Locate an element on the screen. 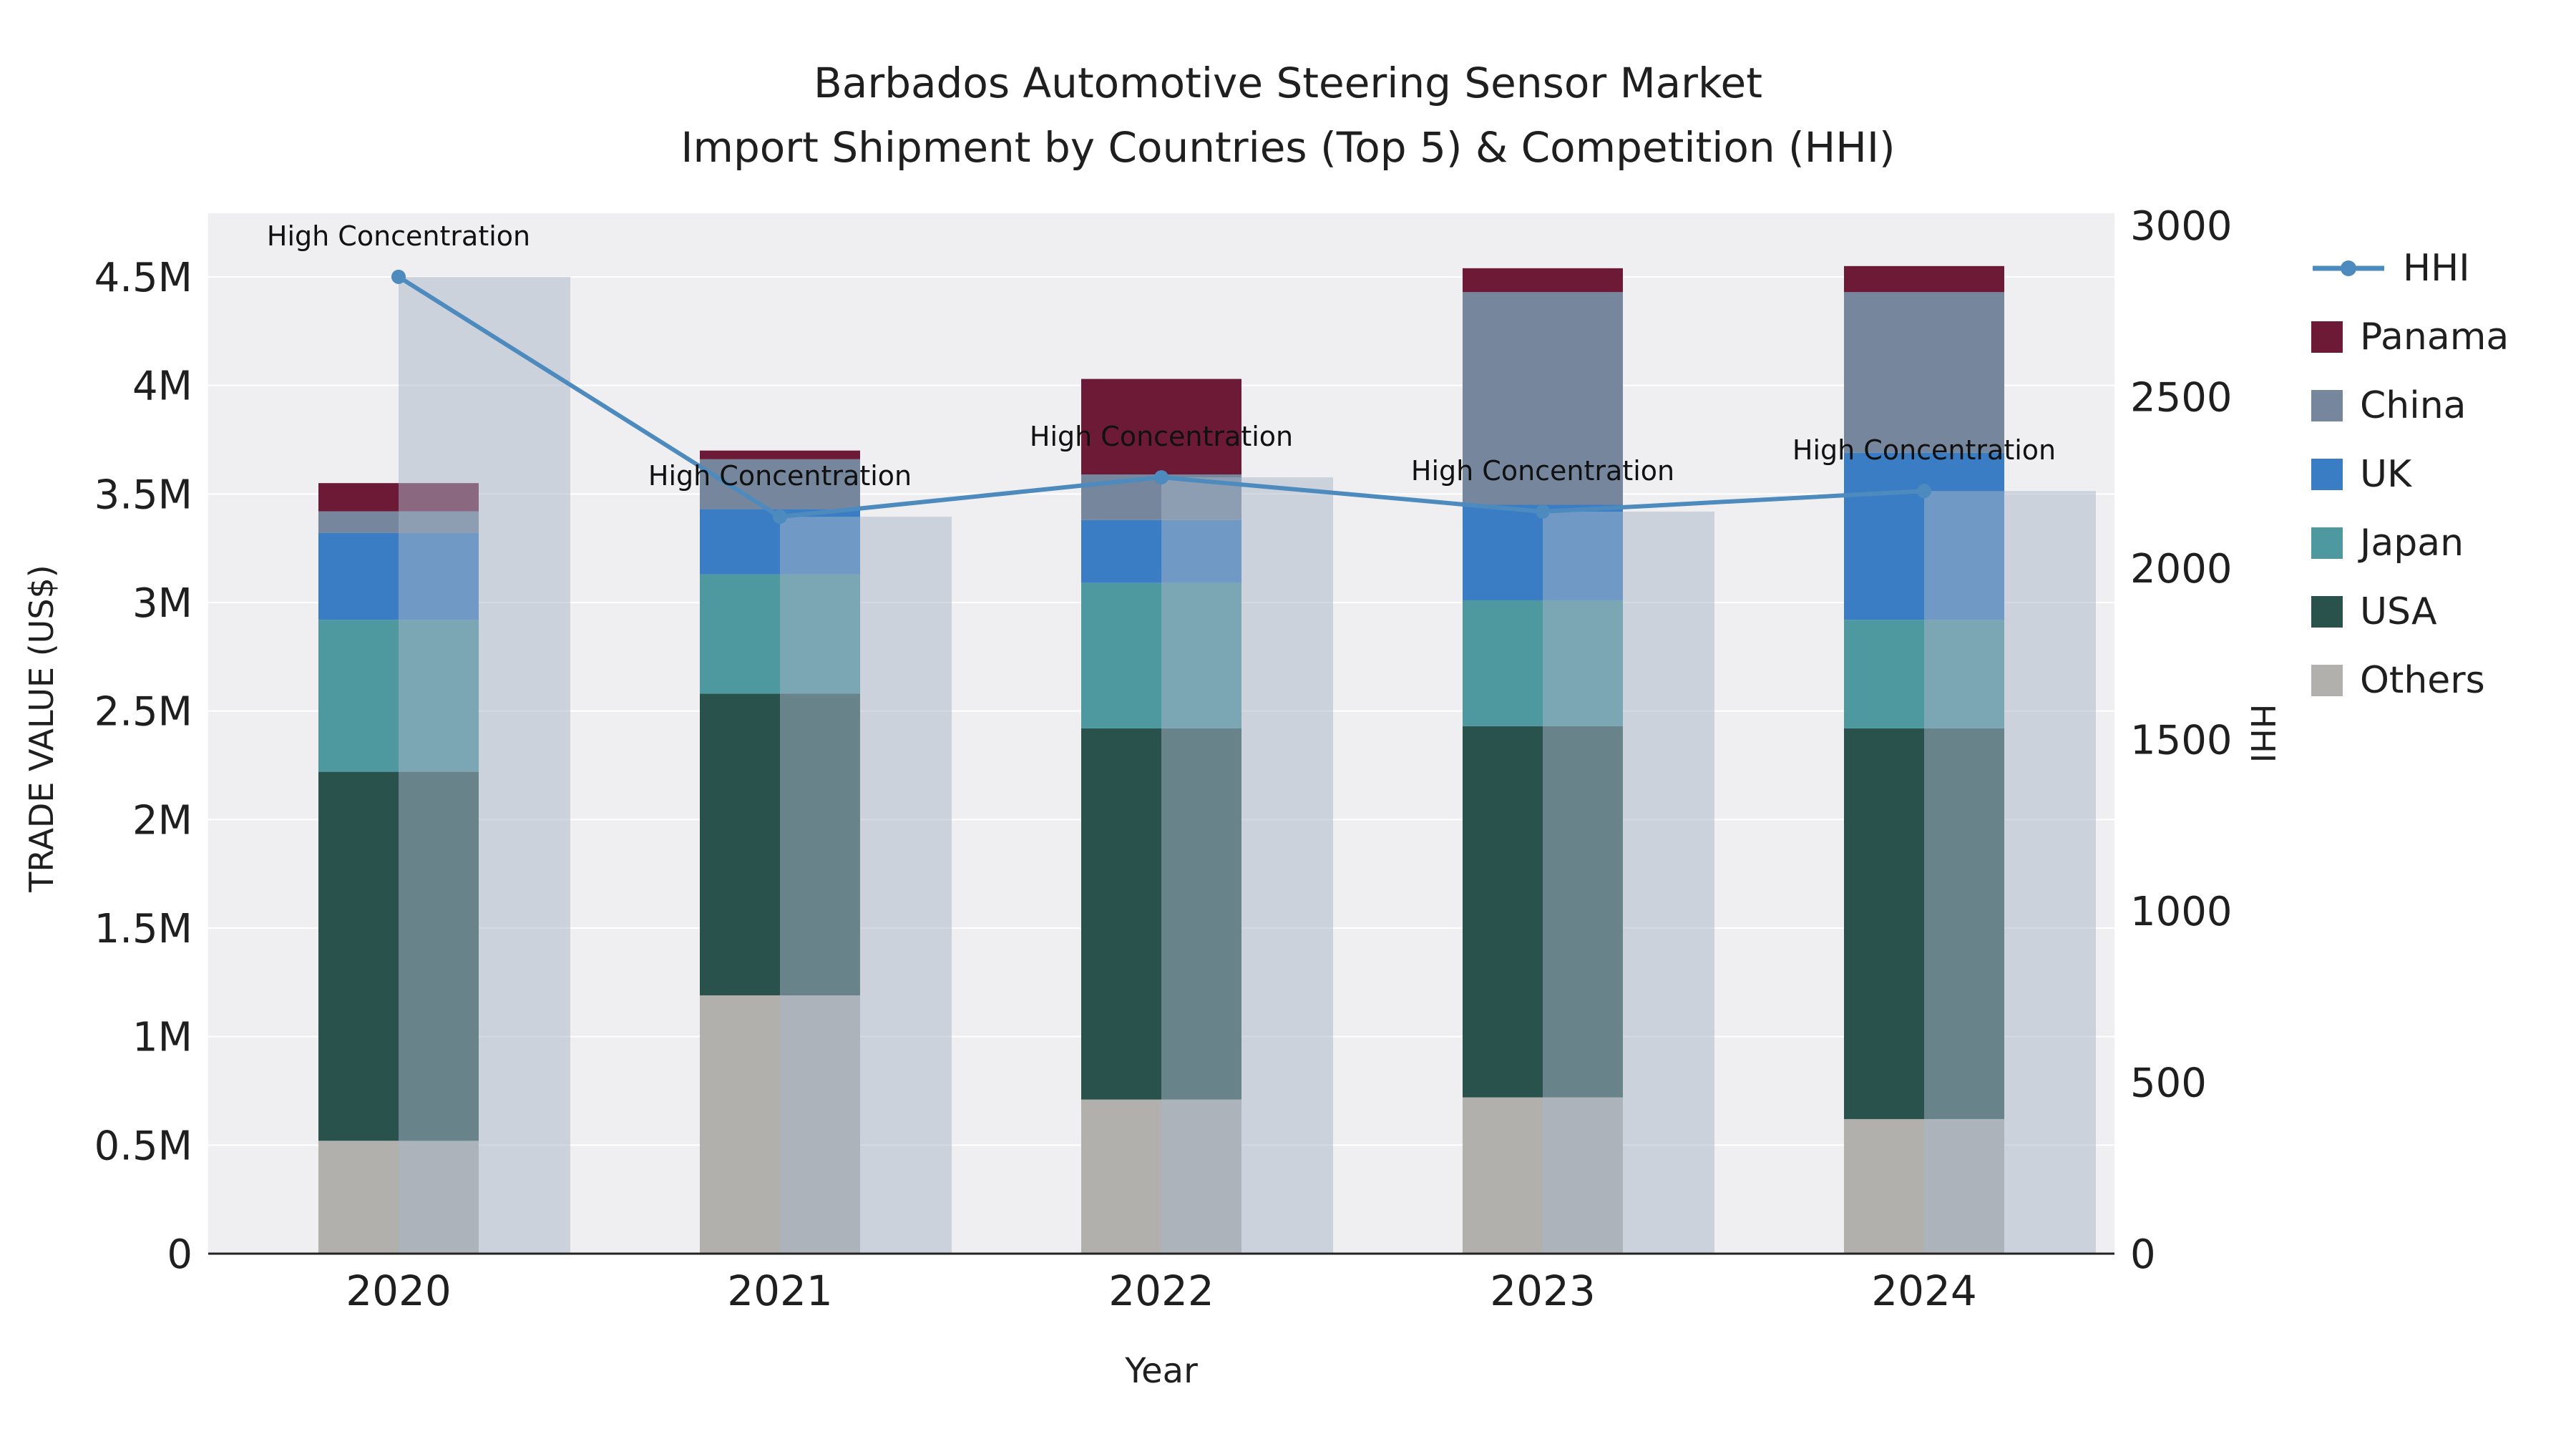  hhi-bar-2024 is located at coordinates (2010, 872).